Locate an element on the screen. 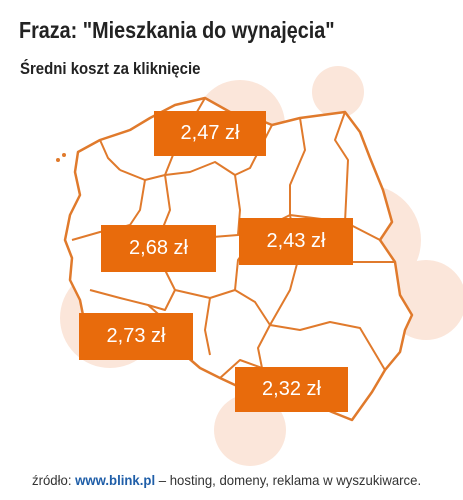 Image resolution: width=463 pixels, height=500 pixels. price-label-north: 2,47 zł is located at coordinates (210, 133).